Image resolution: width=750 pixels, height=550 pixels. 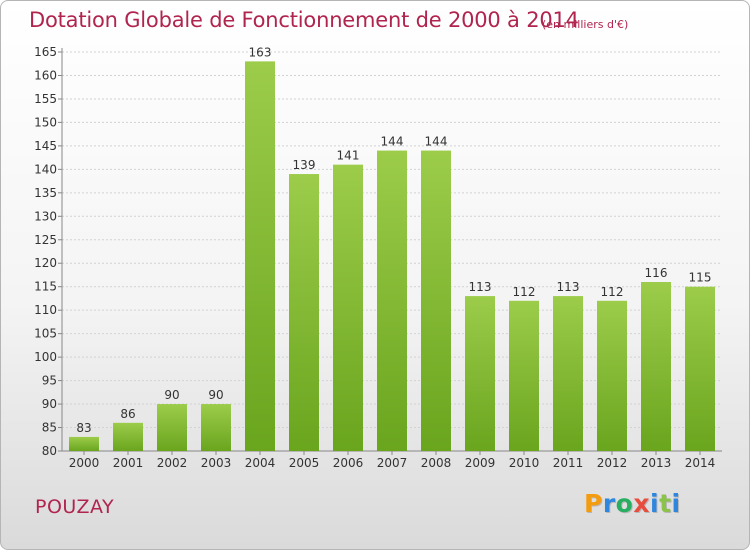 I want to click on bar-2001, so click(x=128, y=436).